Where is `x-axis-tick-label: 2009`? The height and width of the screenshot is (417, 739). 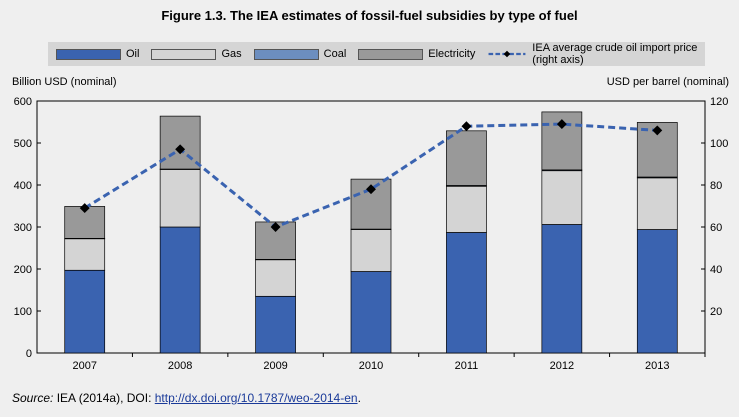
x-axis-tick-label: 2009 is located at coordinates (275, 366).